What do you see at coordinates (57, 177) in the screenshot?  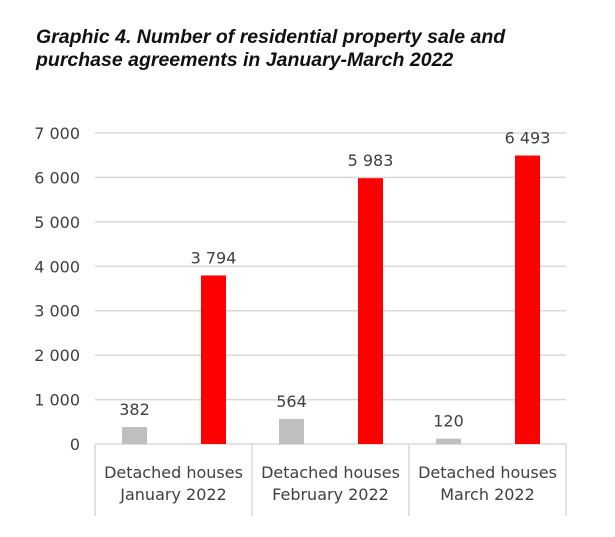 I see `y-tick-label: 6 000` at bounding box center [57, 177].